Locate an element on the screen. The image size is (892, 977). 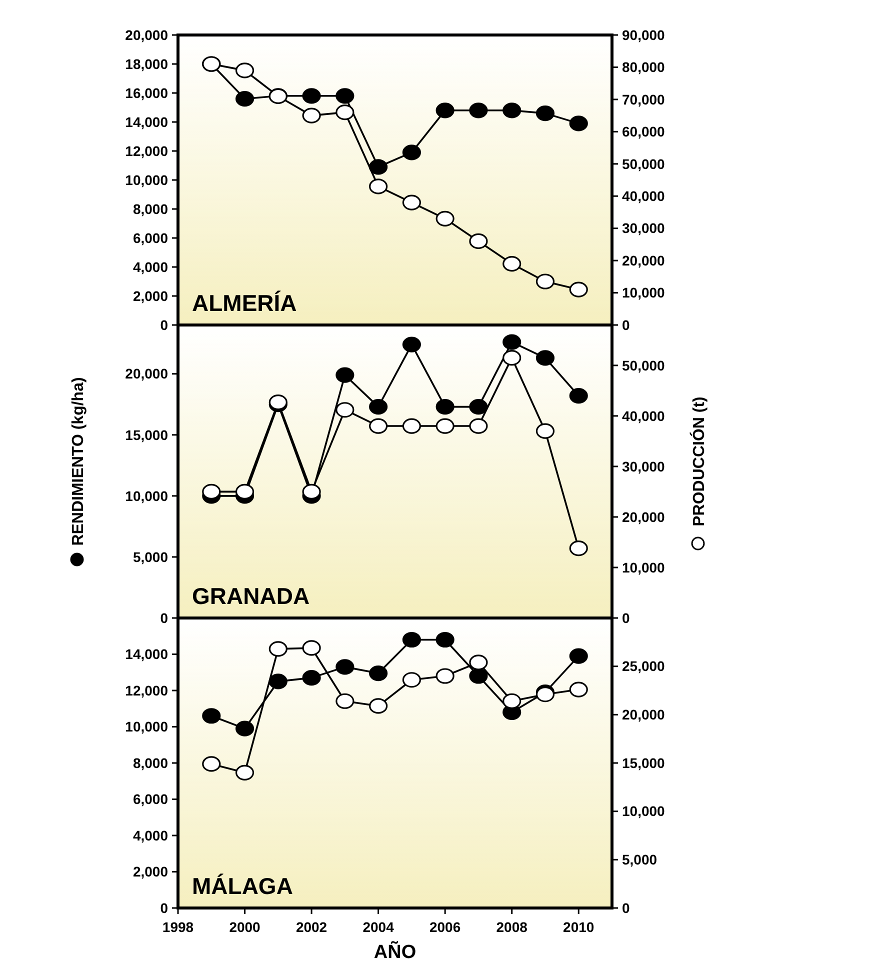
y2-tick-label: 15,000 is located at coordinates (644, 762).